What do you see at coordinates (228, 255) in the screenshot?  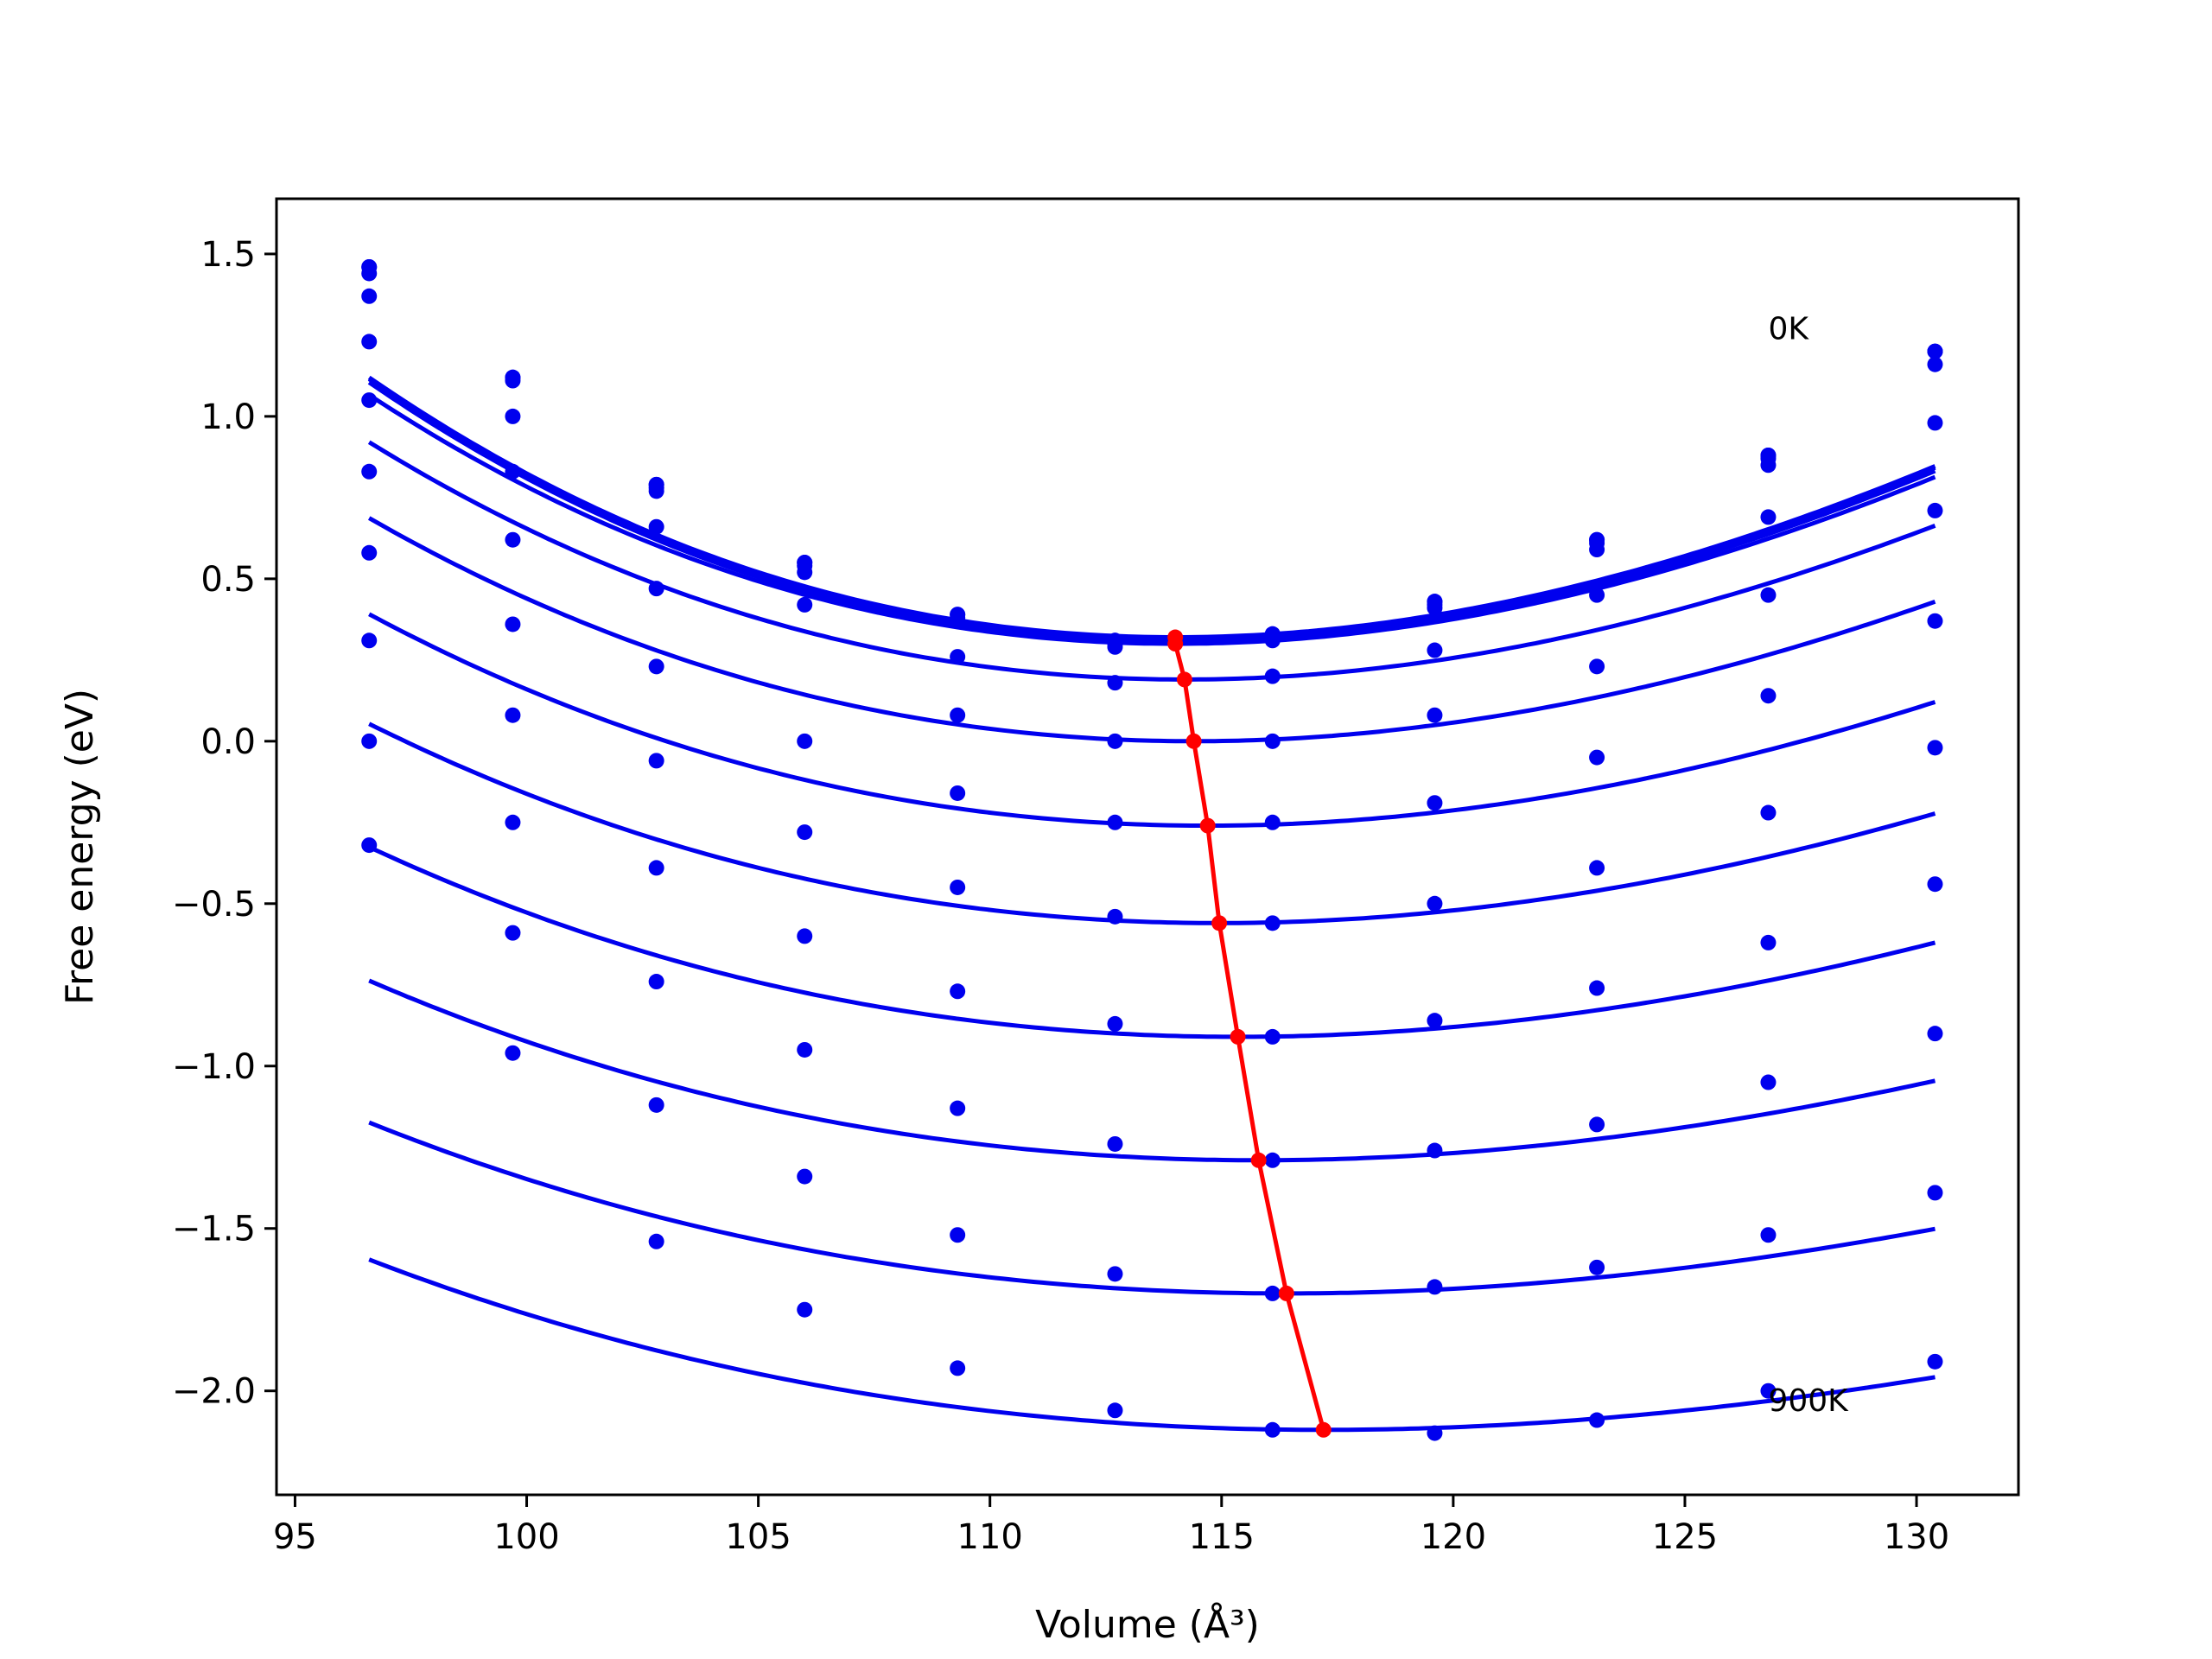 I see `y-tick-label-7: 1.5` at bounding box center [228, 255].